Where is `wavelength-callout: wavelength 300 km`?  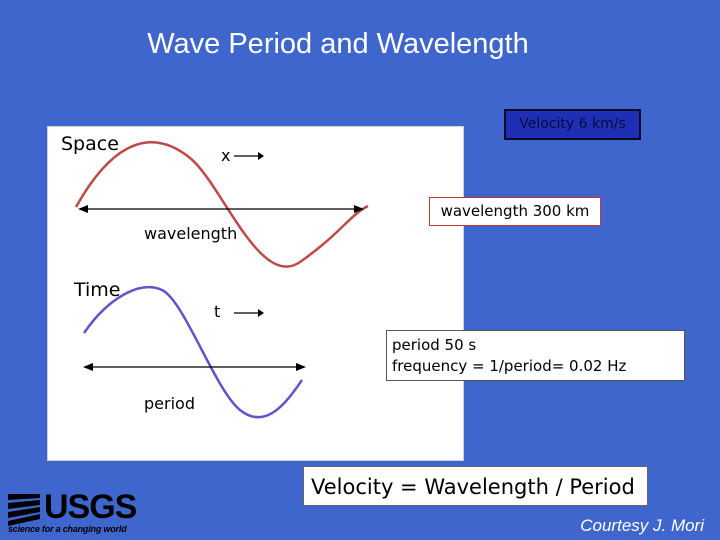
wavelength-callout: wavelength 300 km is located at coordinates (515, 211).